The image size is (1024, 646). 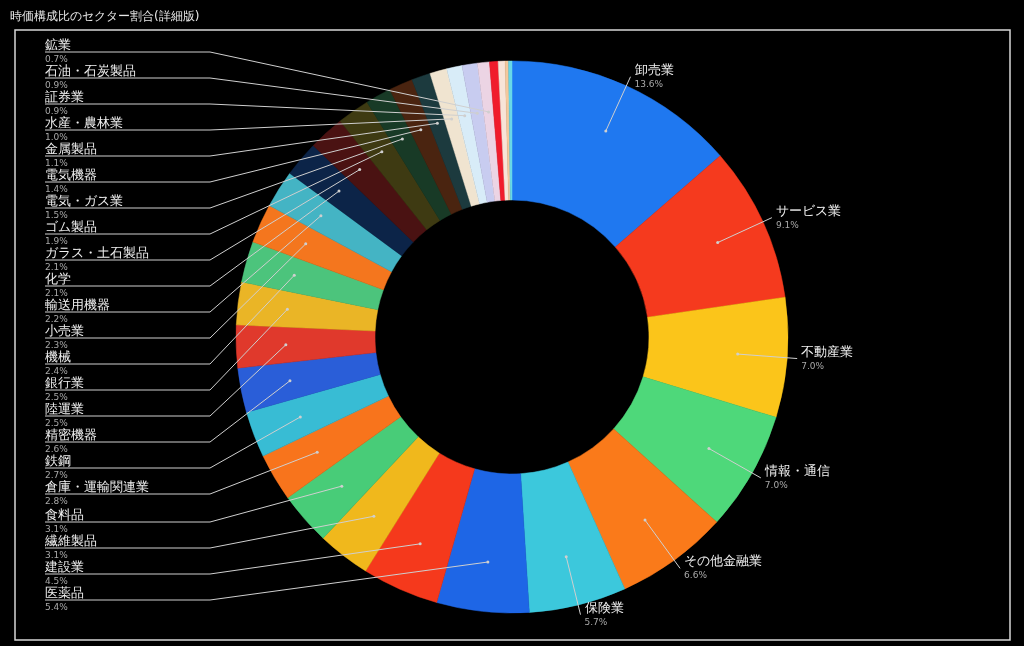 What do you see at coordinates (808, 210) in the screenshot?
I see `slice-label: サービス業` at bounding box center [808, 210].